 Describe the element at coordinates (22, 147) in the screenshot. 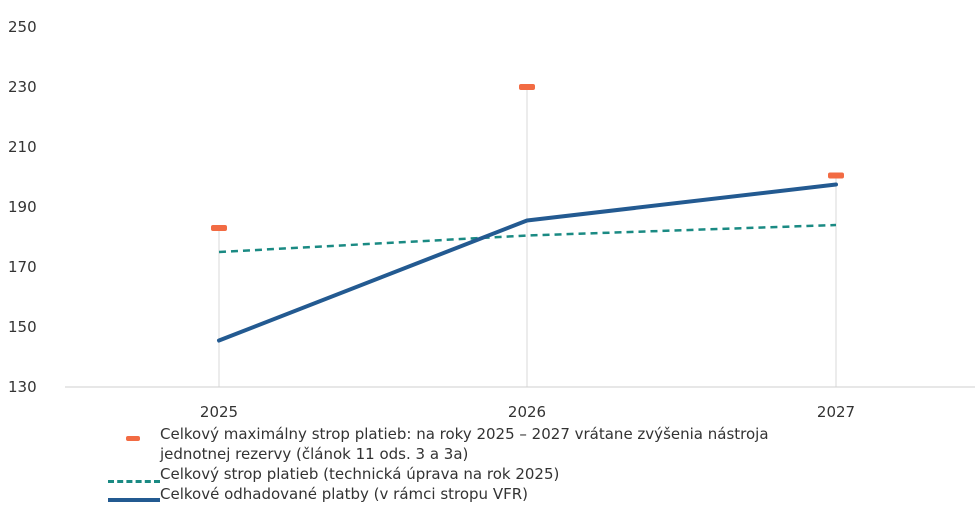

I see `y-tick-label: 210` at that location.